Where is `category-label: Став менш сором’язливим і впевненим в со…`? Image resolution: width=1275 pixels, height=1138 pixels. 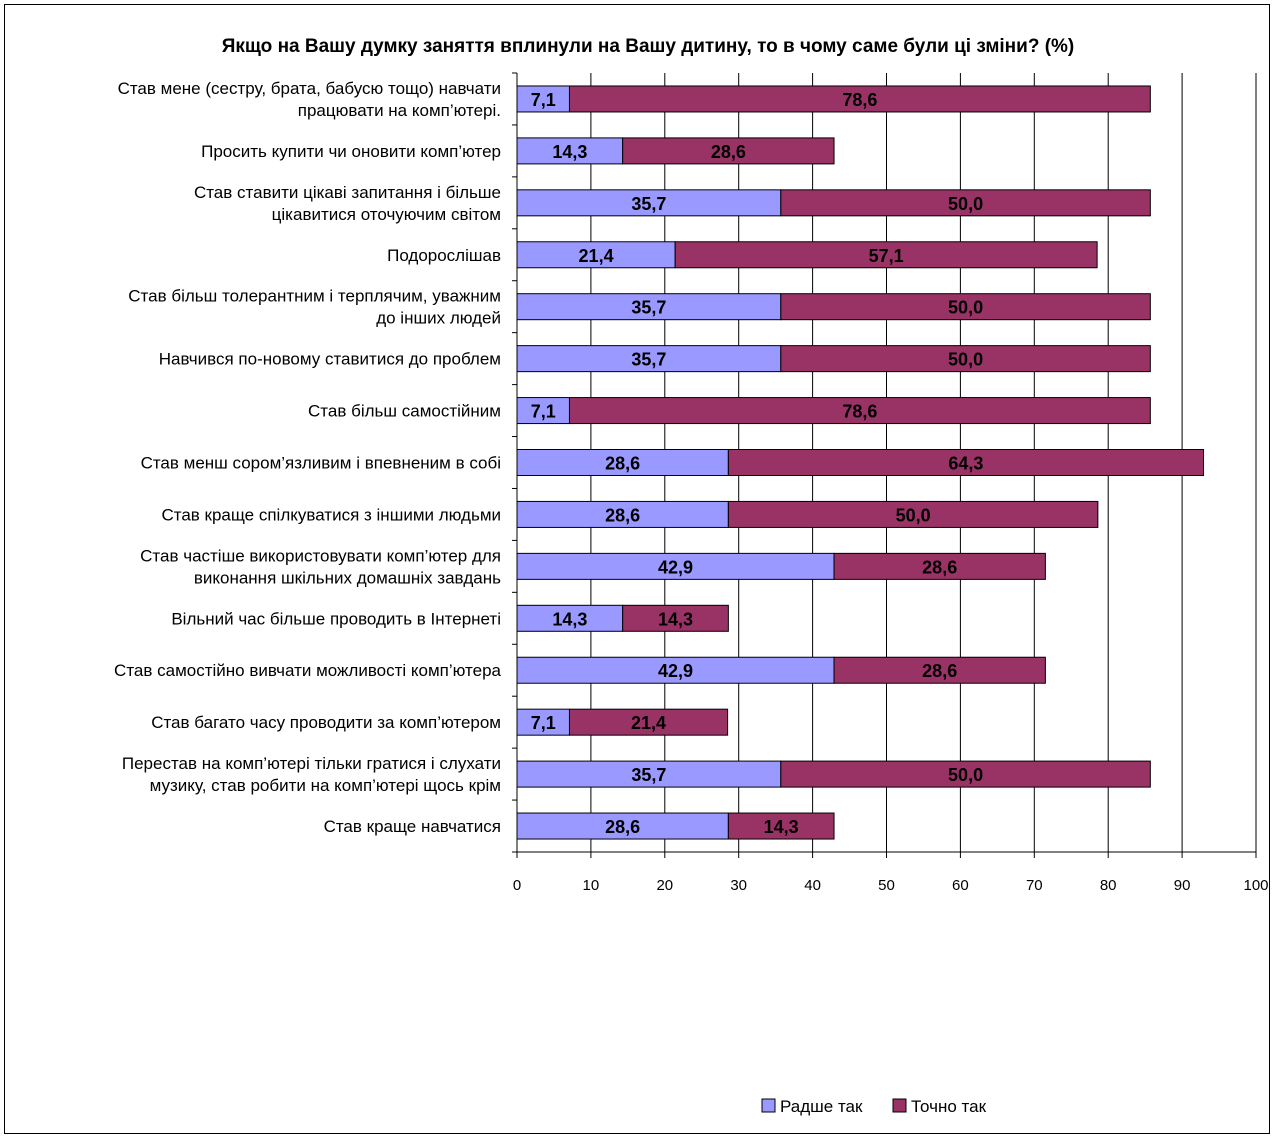
category-label: Став менш сором’язливим і впевненим в со… is located at coordinates (321, 463).